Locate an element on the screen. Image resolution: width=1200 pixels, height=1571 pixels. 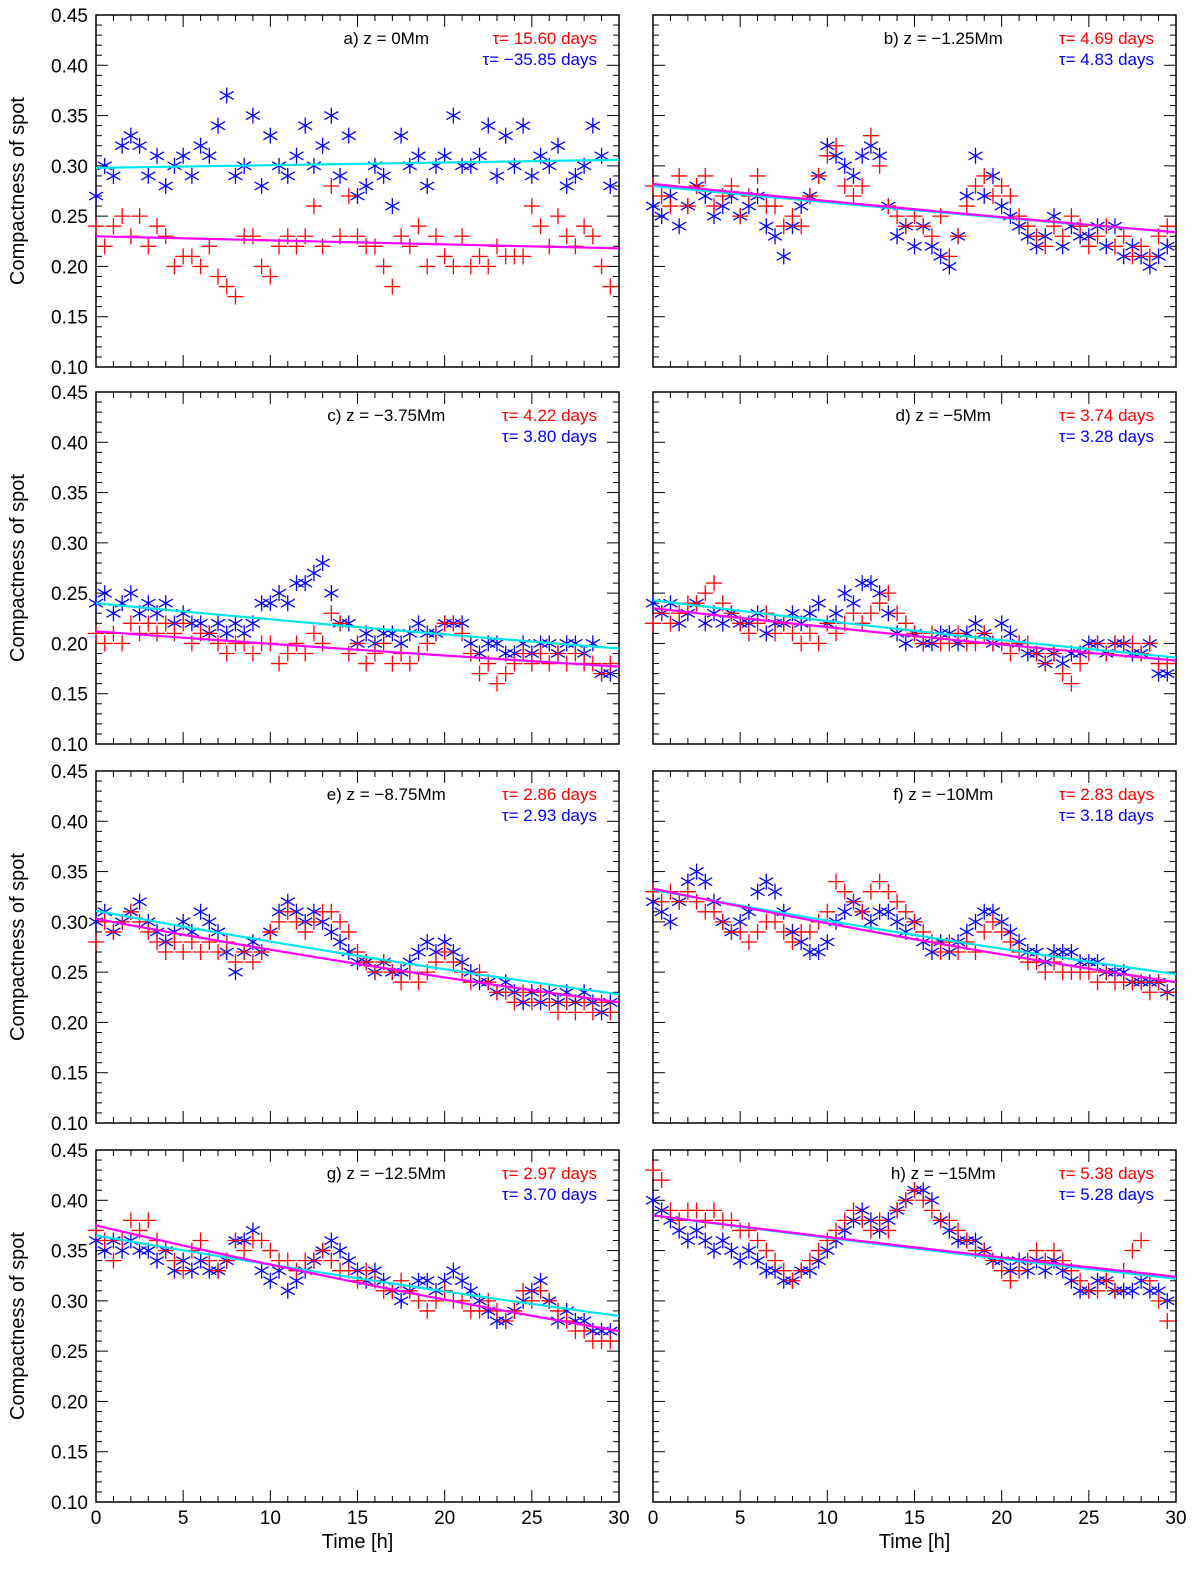
y-tick-label: 0.25 is located at coordinates (69, 594).